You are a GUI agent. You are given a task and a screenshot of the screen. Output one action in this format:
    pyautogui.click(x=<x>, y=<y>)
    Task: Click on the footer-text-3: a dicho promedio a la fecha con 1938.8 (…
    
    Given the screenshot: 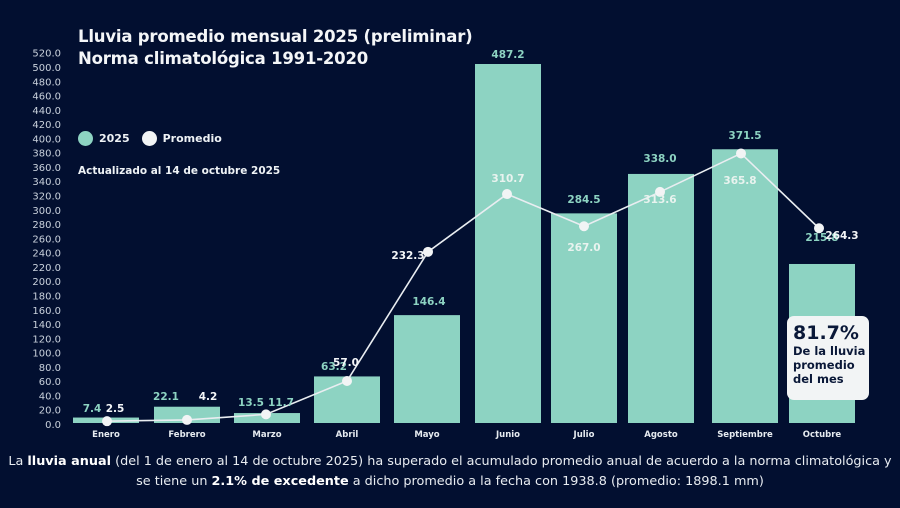 What is the action you would take?
    pyautogui.click(x=556, y=481)
    